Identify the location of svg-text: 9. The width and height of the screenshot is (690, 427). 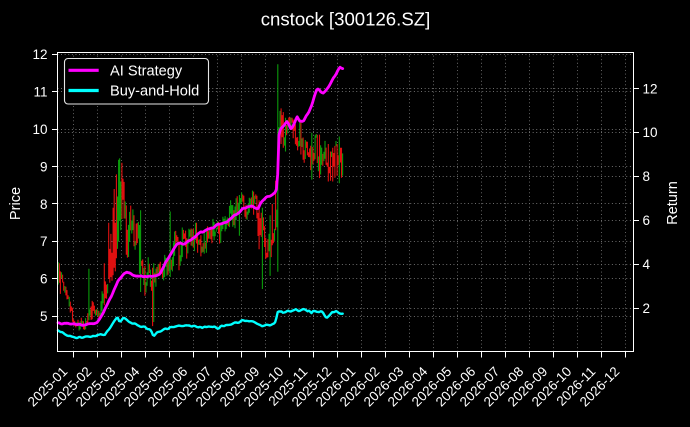
(44, 166).